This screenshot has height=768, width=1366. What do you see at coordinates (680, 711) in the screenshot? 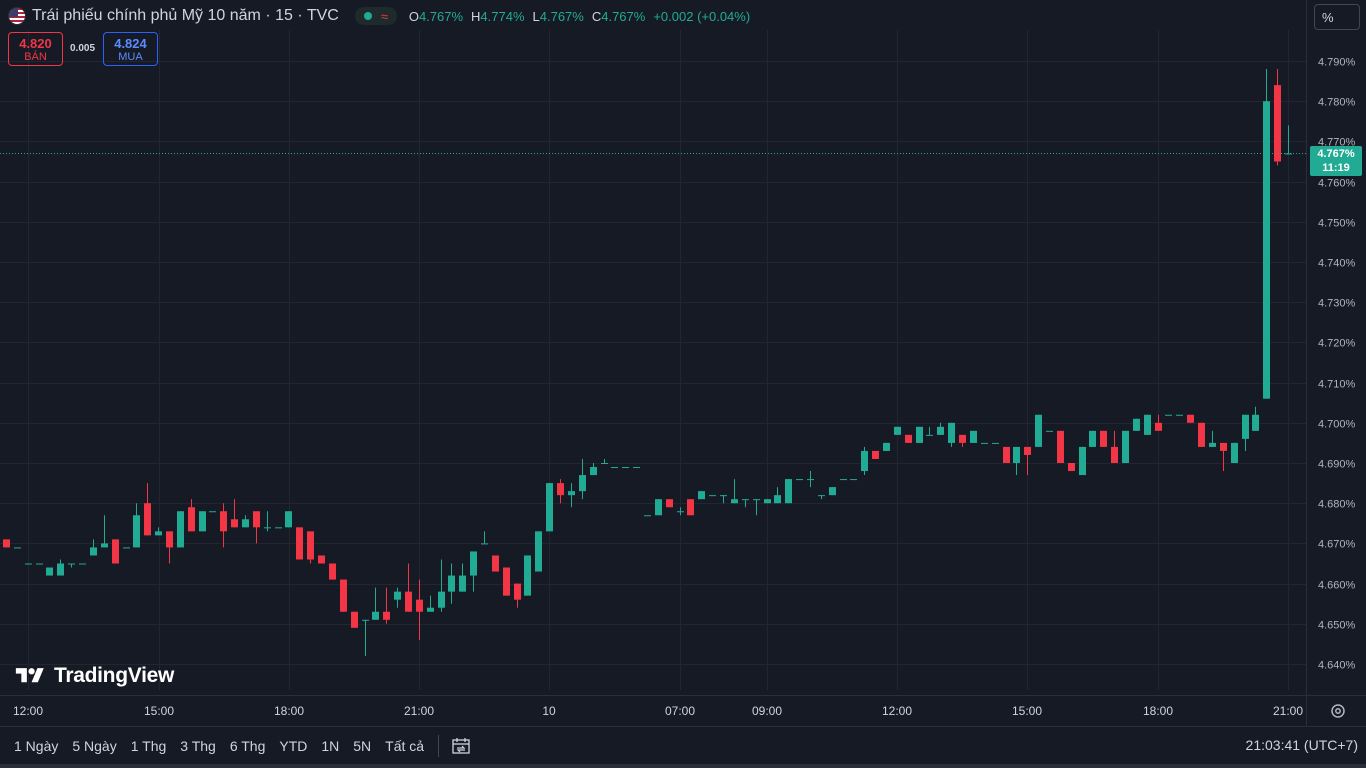
I see `time-tick-label: 07:00` at bounding box center [680, 711].